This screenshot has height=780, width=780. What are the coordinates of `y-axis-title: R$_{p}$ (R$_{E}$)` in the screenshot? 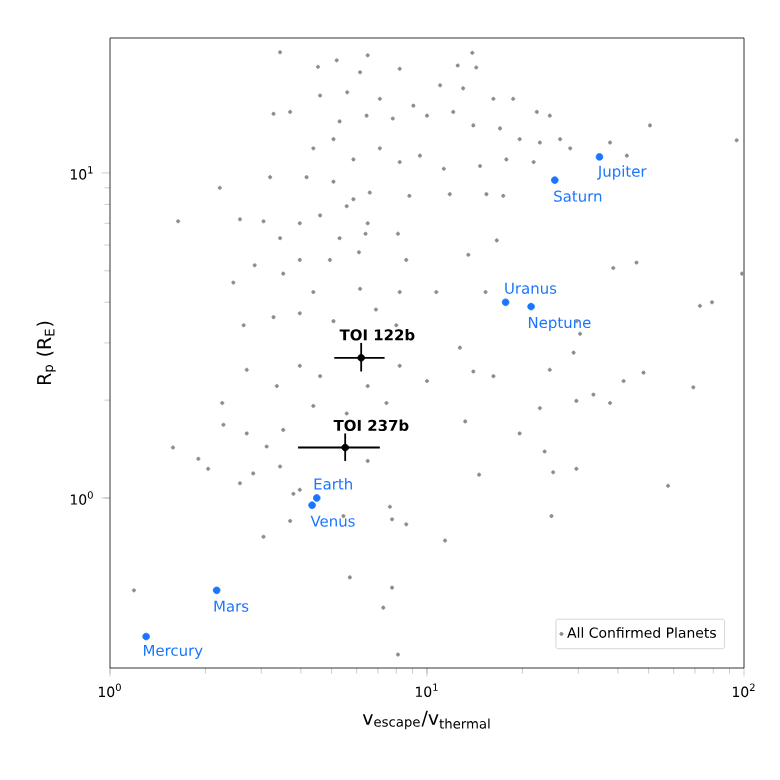 It's located at (46, 353).